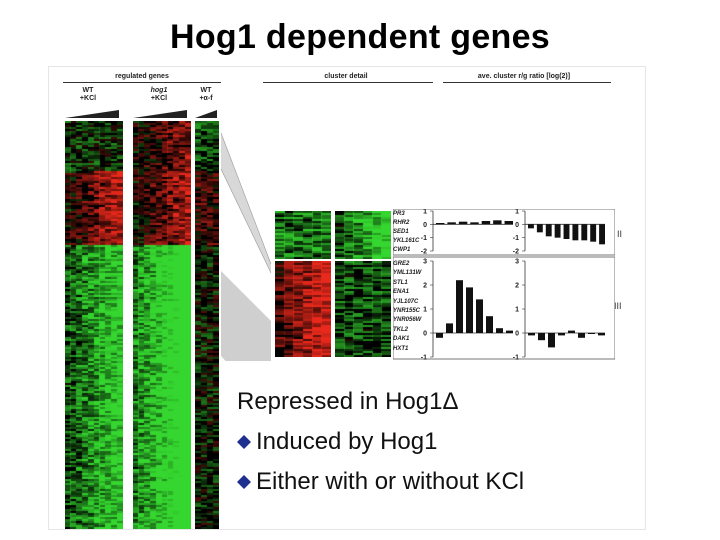 This screenshot has height=540, width=720. What do you see at coordinates (401, 264) in the screenshot?
I see `gene-label: GRE2` at bounding box center [401, 264].